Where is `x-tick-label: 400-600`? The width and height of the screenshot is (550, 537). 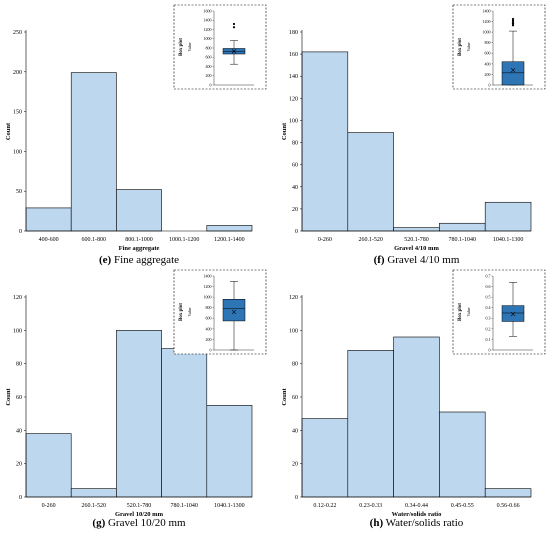 x-tick-label: 400-600 is located at coordinates (49, 240).